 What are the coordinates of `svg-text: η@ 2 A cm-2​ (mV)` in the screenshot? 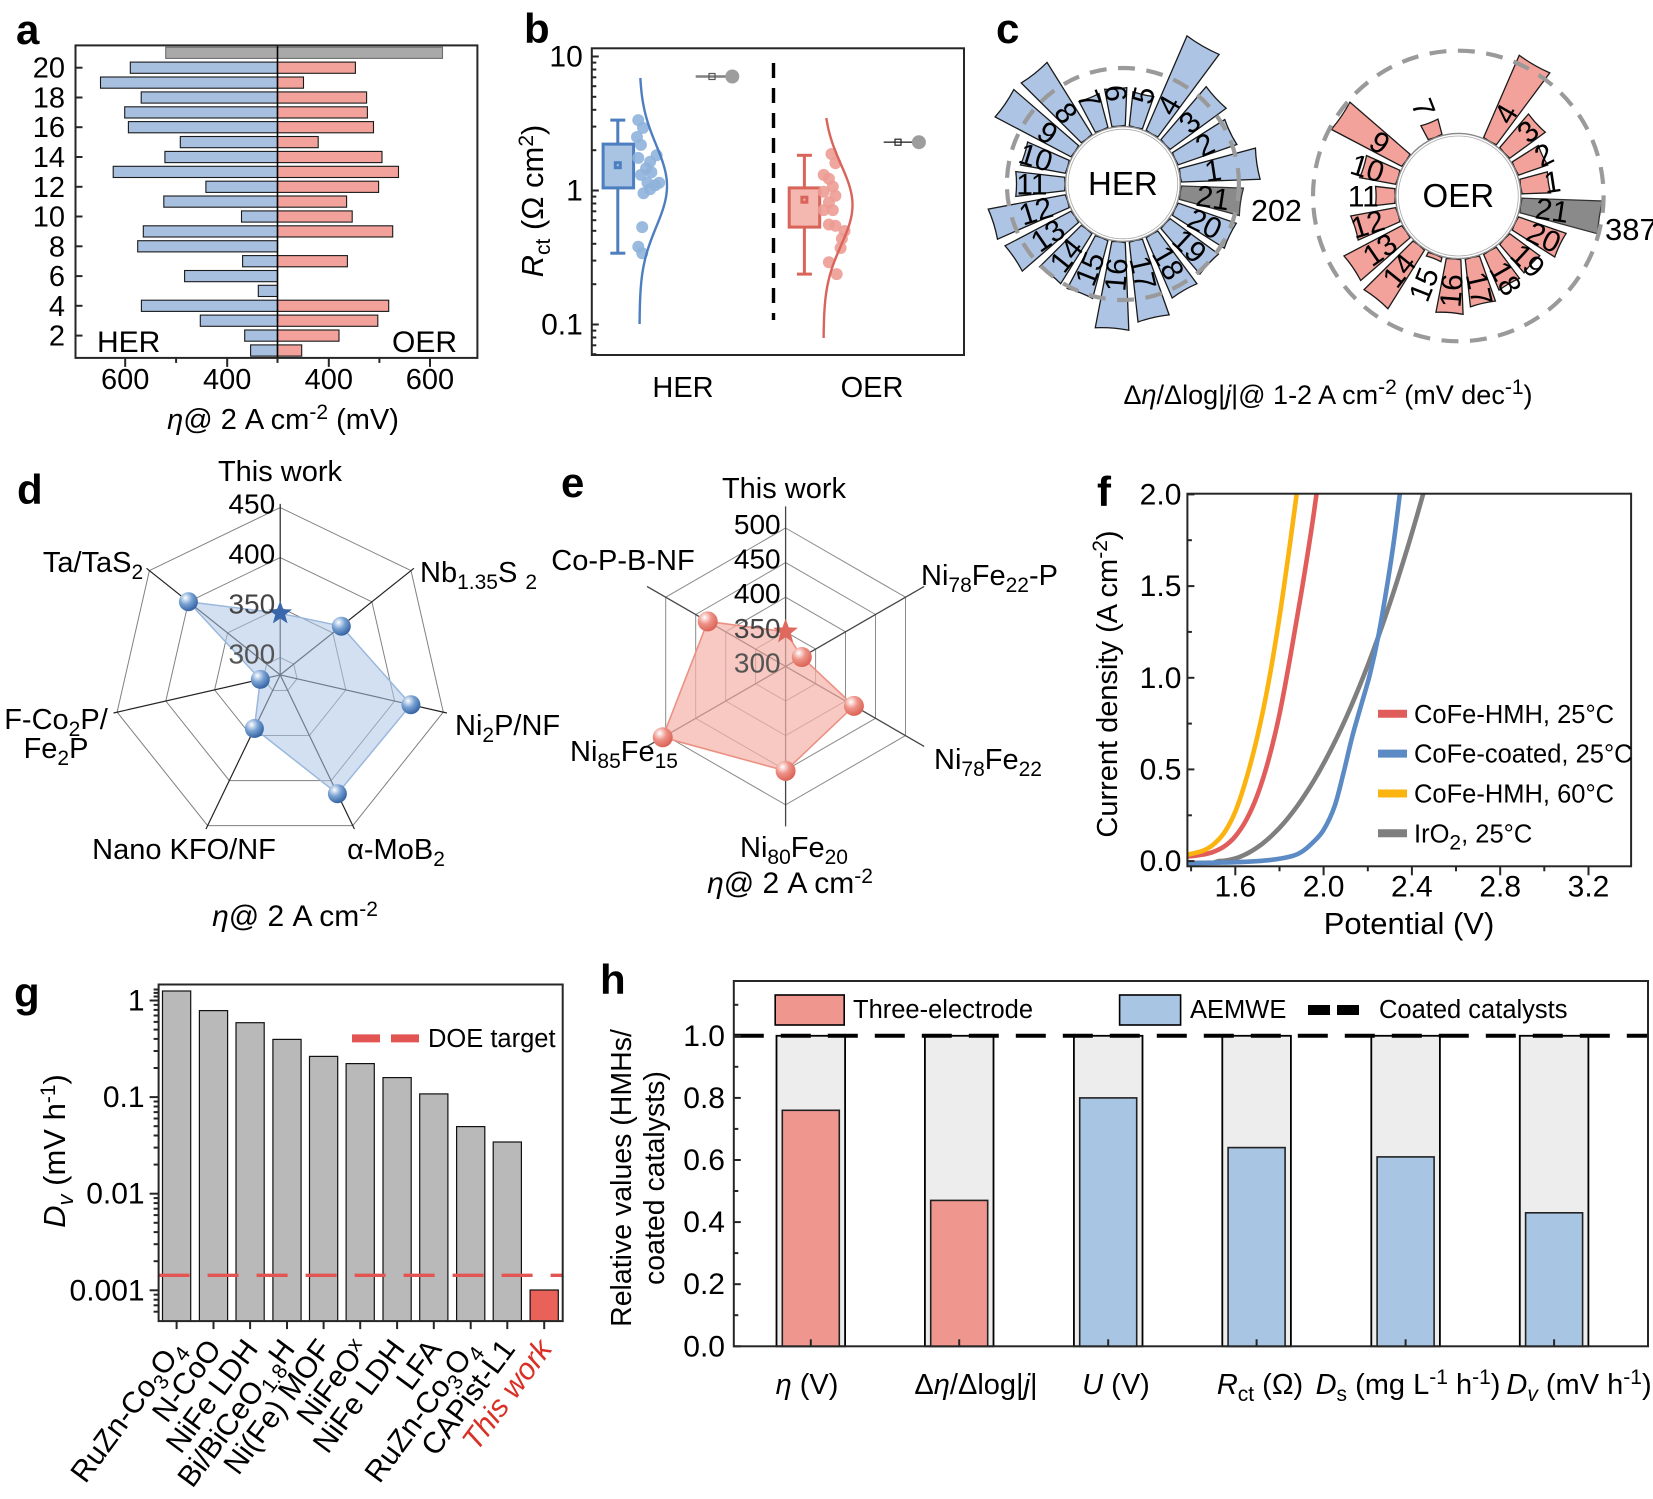 It's located at (283, 418).